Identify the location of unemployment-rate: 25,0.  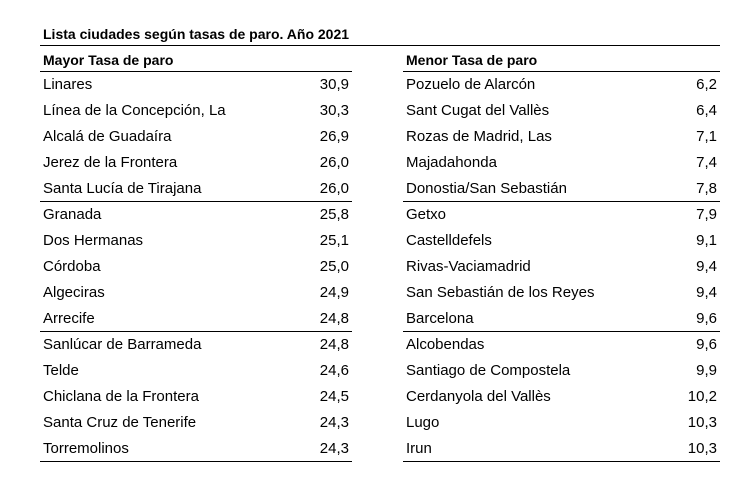
(334, 266).